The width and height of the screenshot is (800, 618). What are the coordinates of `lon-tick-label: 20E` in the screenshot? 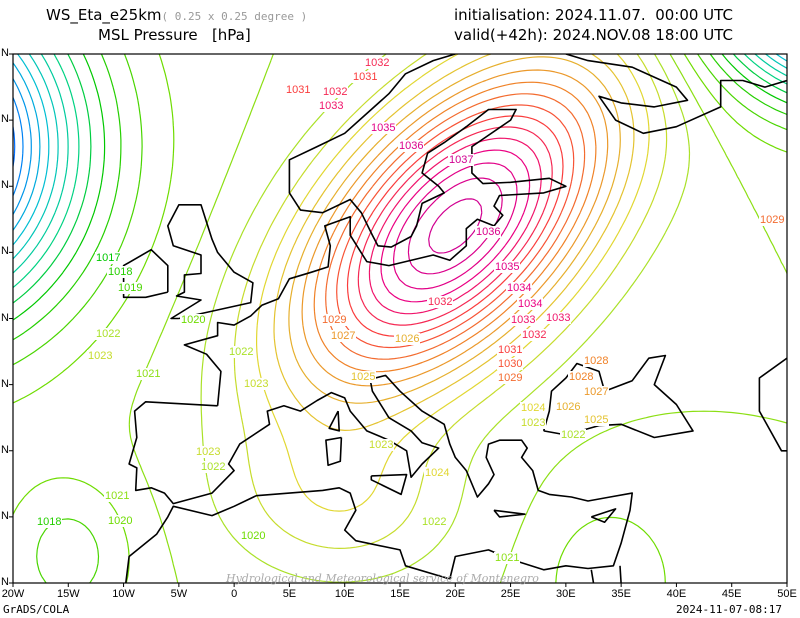 It's located at (455, 594).